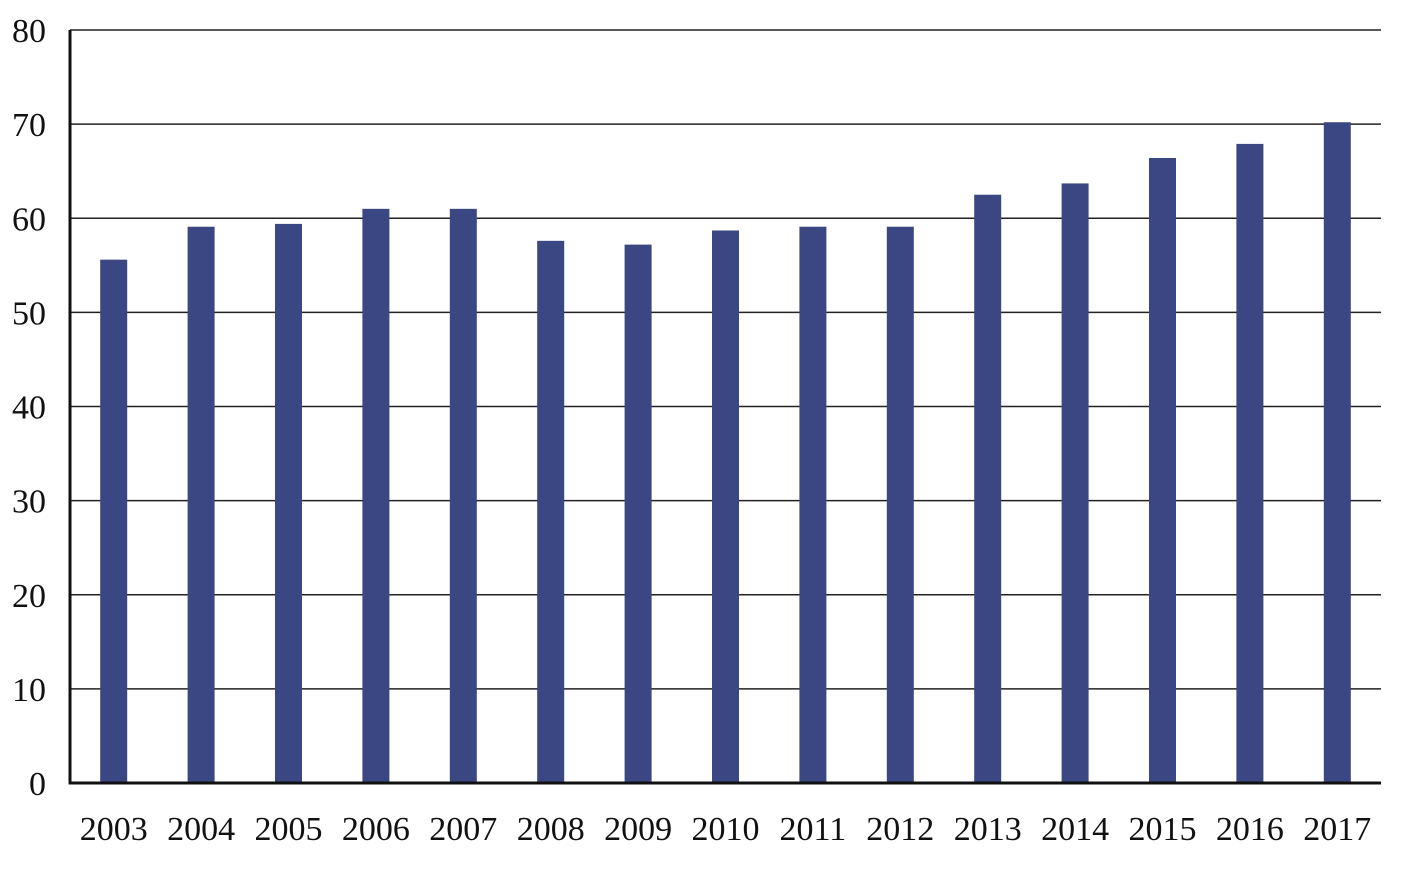 Image resolution: width=1411 pixels, height=880 pixels. I want to click on bar-2008, so click(551, 512).